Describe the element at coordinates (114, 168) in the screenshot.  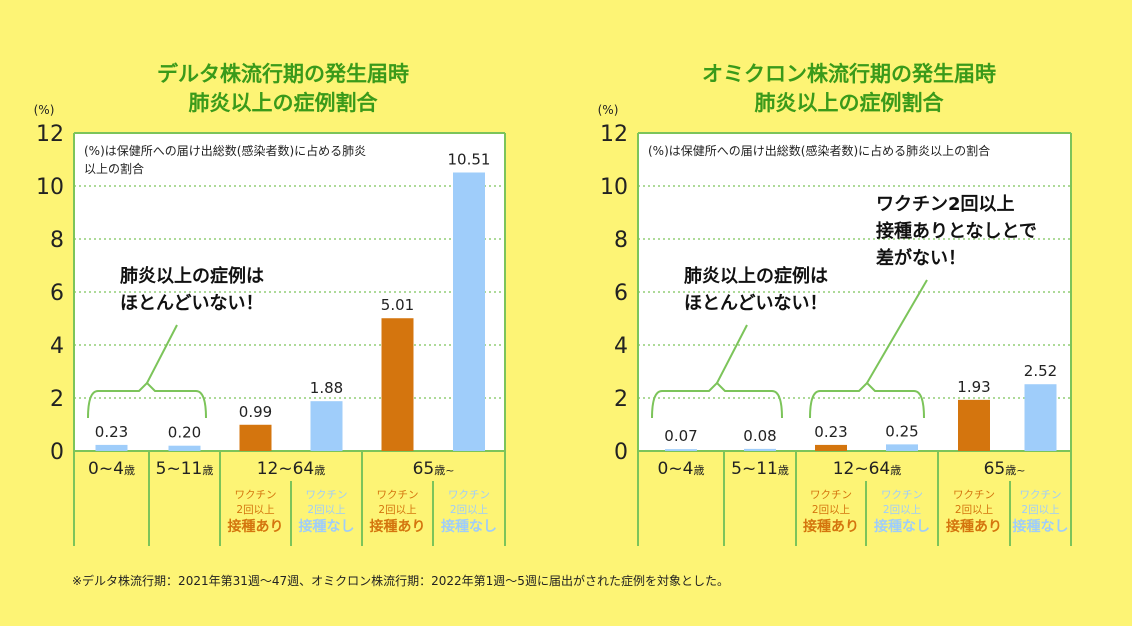
I see `chart-note: 以上の割合` at that location.